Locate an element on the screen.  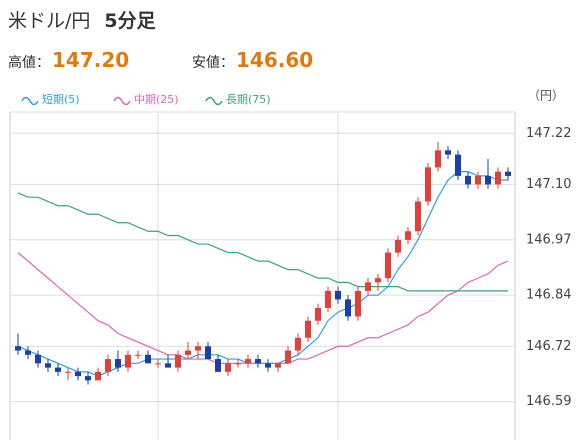
high: 高値： 147.20 is located at coordinates (68, 60).